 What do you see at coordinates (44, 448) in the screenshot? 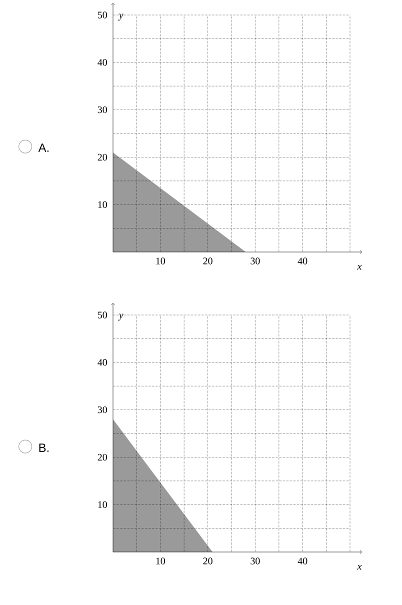
I see `text: B.` at bounding box center [44, 448].